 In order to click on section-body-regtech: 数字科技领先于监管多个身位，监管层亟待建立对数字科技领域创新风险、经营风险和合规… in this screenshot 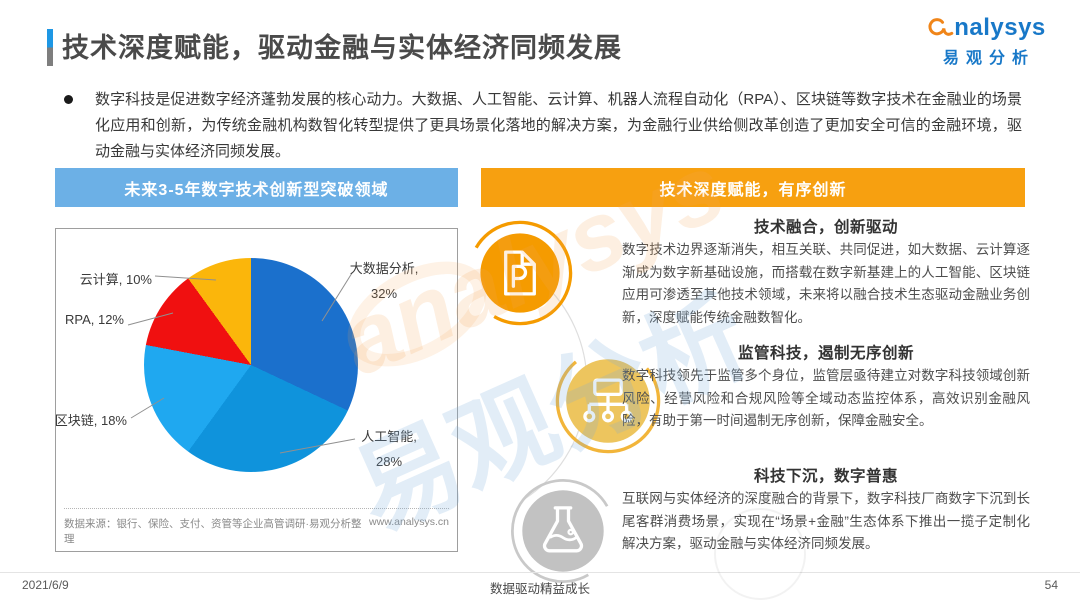, I will do `click(826, 398)`.